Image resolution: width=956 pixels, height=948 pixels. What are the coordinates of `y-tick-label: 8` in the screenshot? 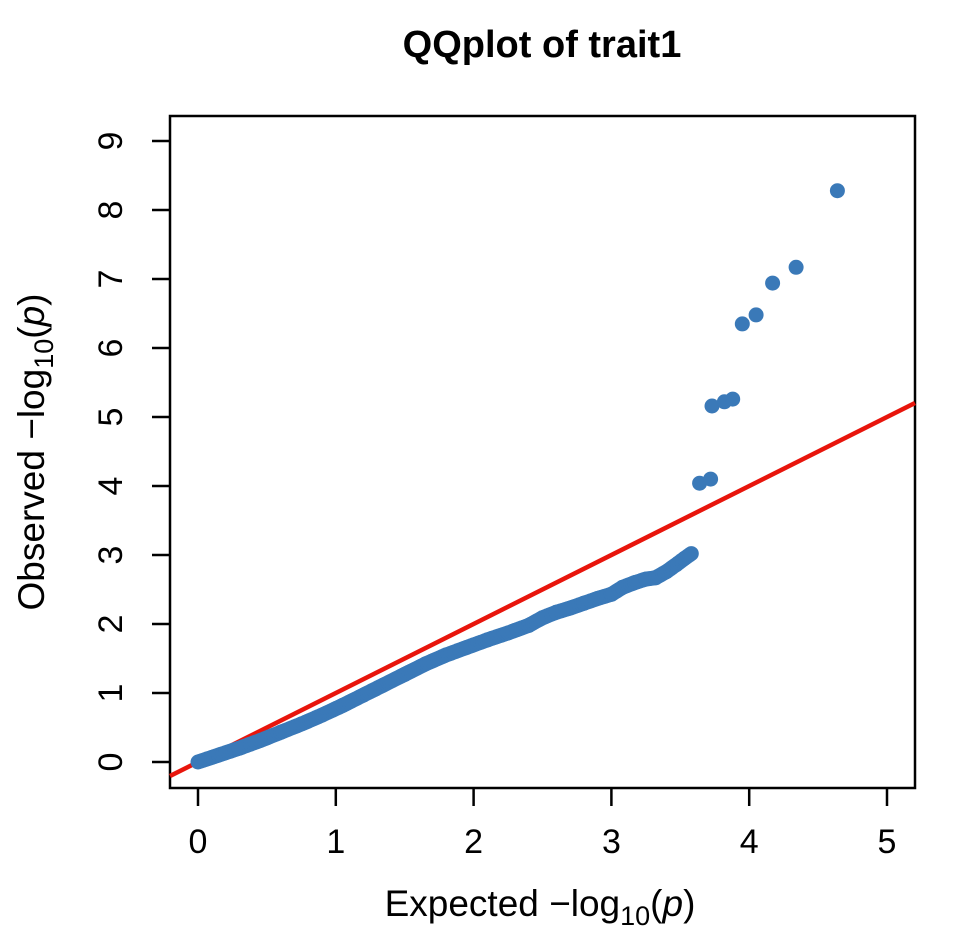 It's located at (111, 210).